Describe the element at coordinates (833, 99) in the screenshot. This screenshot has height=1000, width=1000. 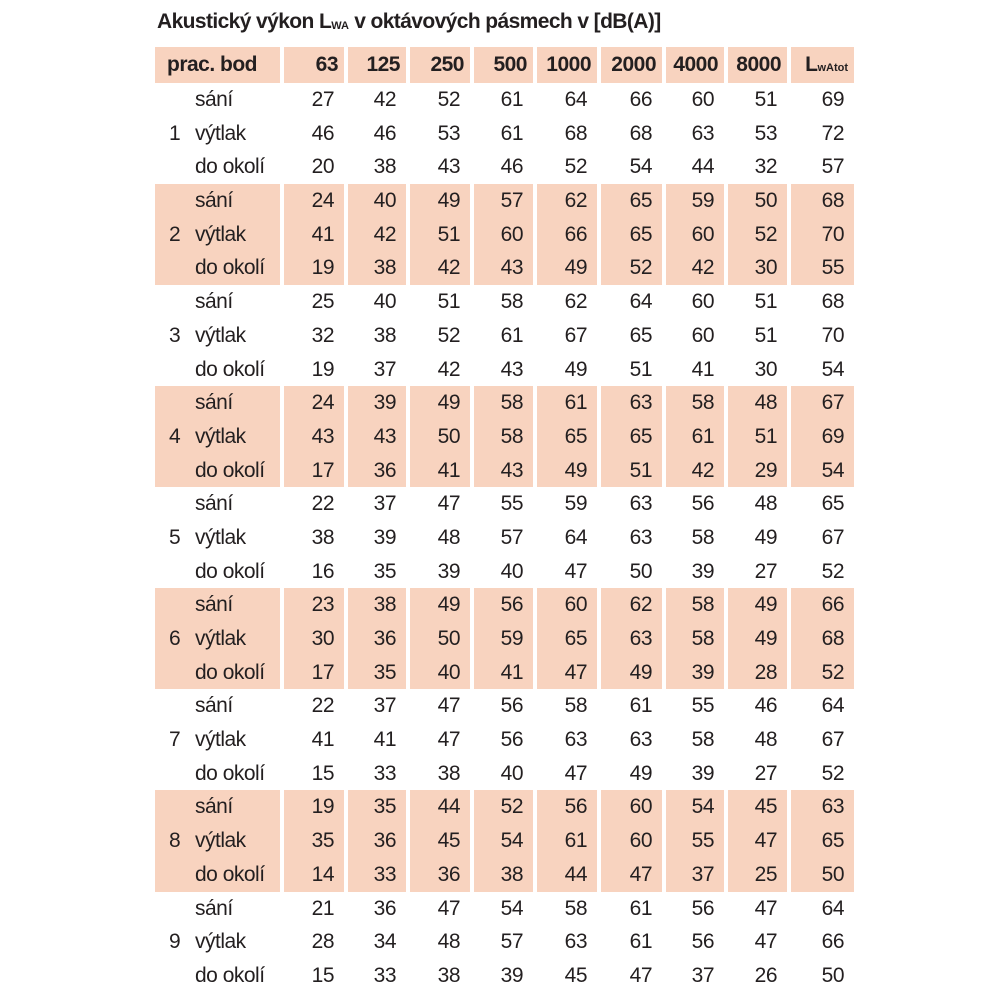
I see `table-cell: 69` at that location.